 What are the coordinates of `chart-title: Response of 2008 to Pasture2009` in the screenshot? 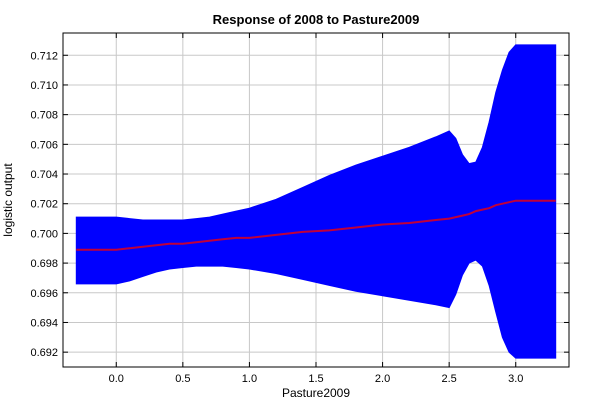 It's located at (316, 19).